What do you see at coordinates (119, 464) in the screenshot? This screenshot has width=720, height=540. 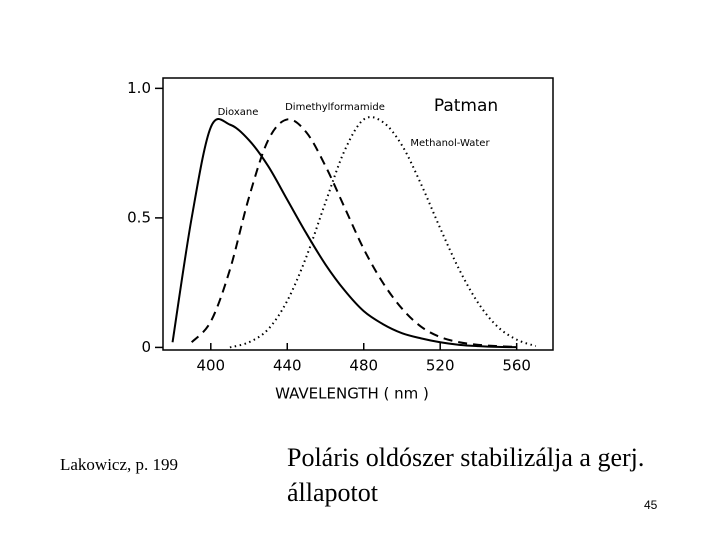 I see `source-caption: Lakowicz, p. 199` at bounding box center [119, 464].